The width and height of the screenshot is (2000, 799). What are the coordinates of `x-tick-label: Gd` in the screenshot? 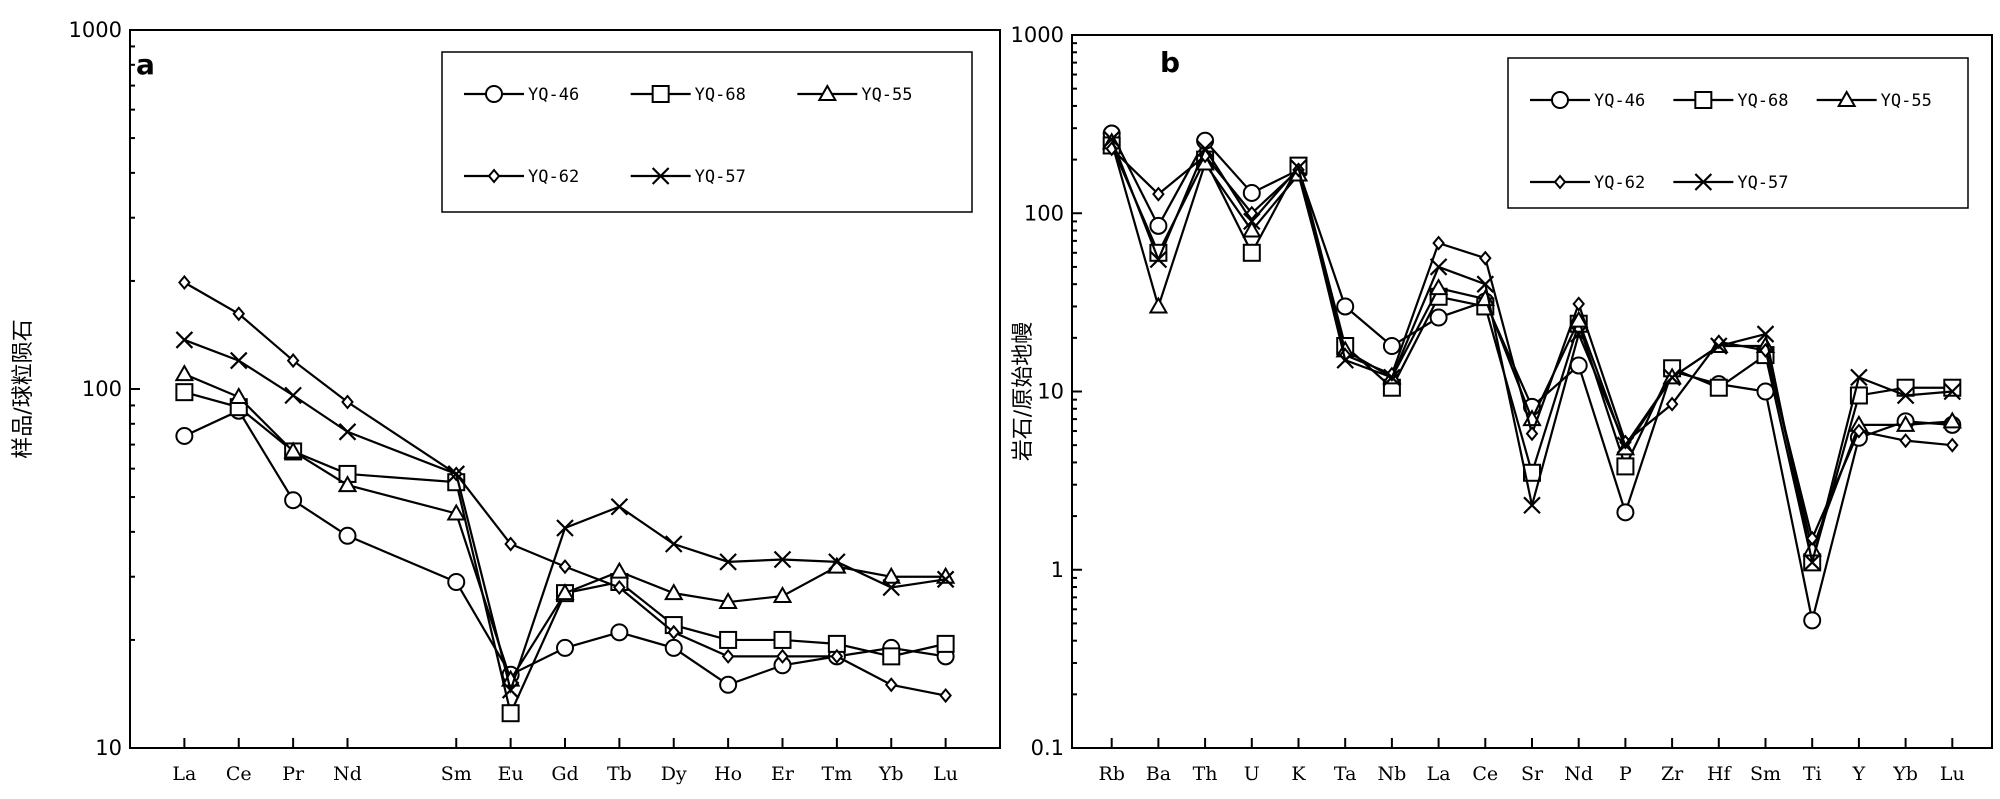 It's located at (564, 774).